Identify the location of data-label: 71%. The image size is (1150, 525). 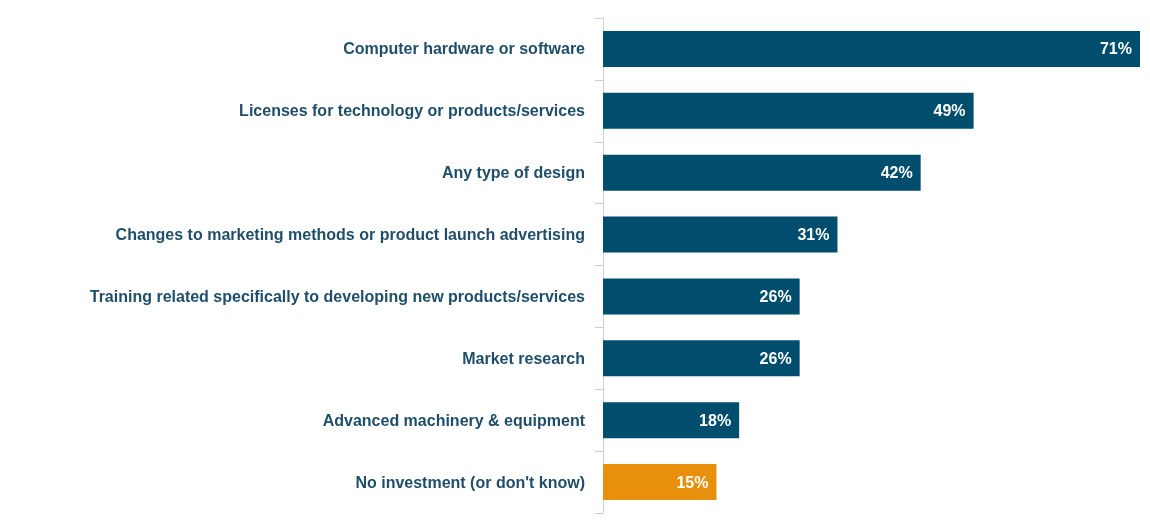
(1115, 49).